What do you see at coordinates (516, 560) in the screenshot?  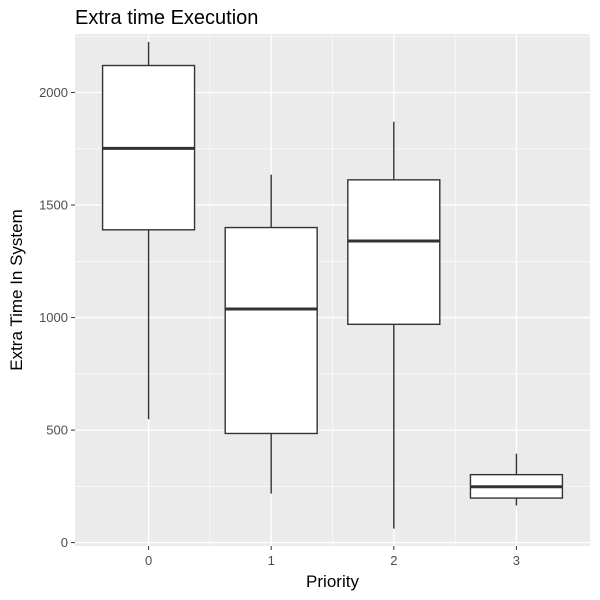 I see `x-tick-label: 3` at bounding box center [516, 560].